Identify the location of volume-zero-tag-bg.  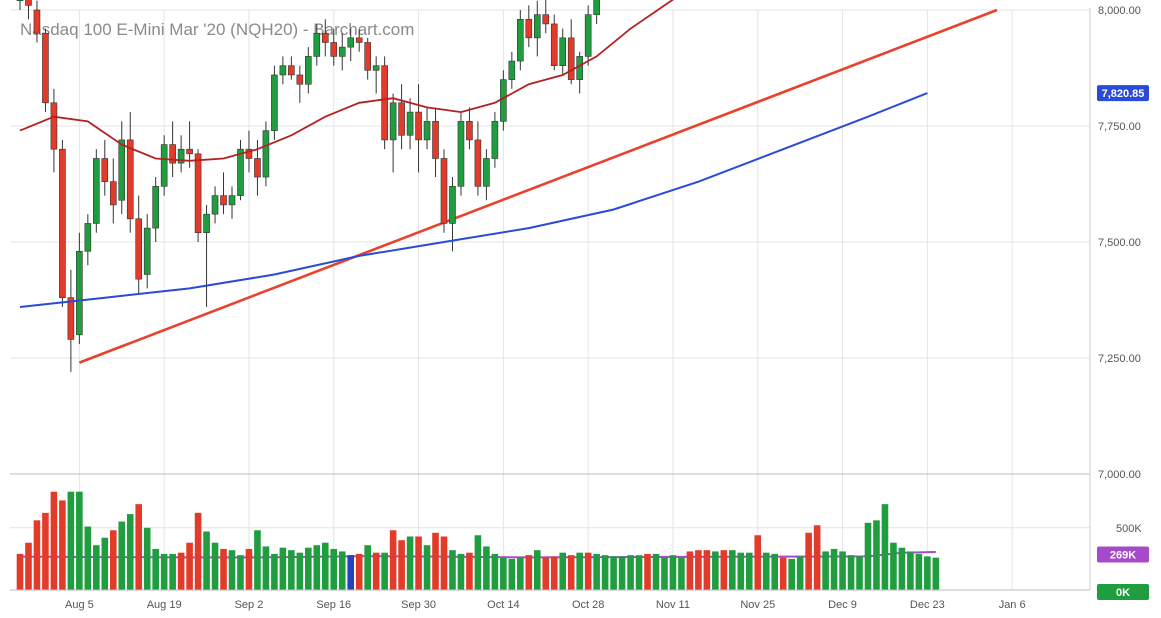
(1123, 592).